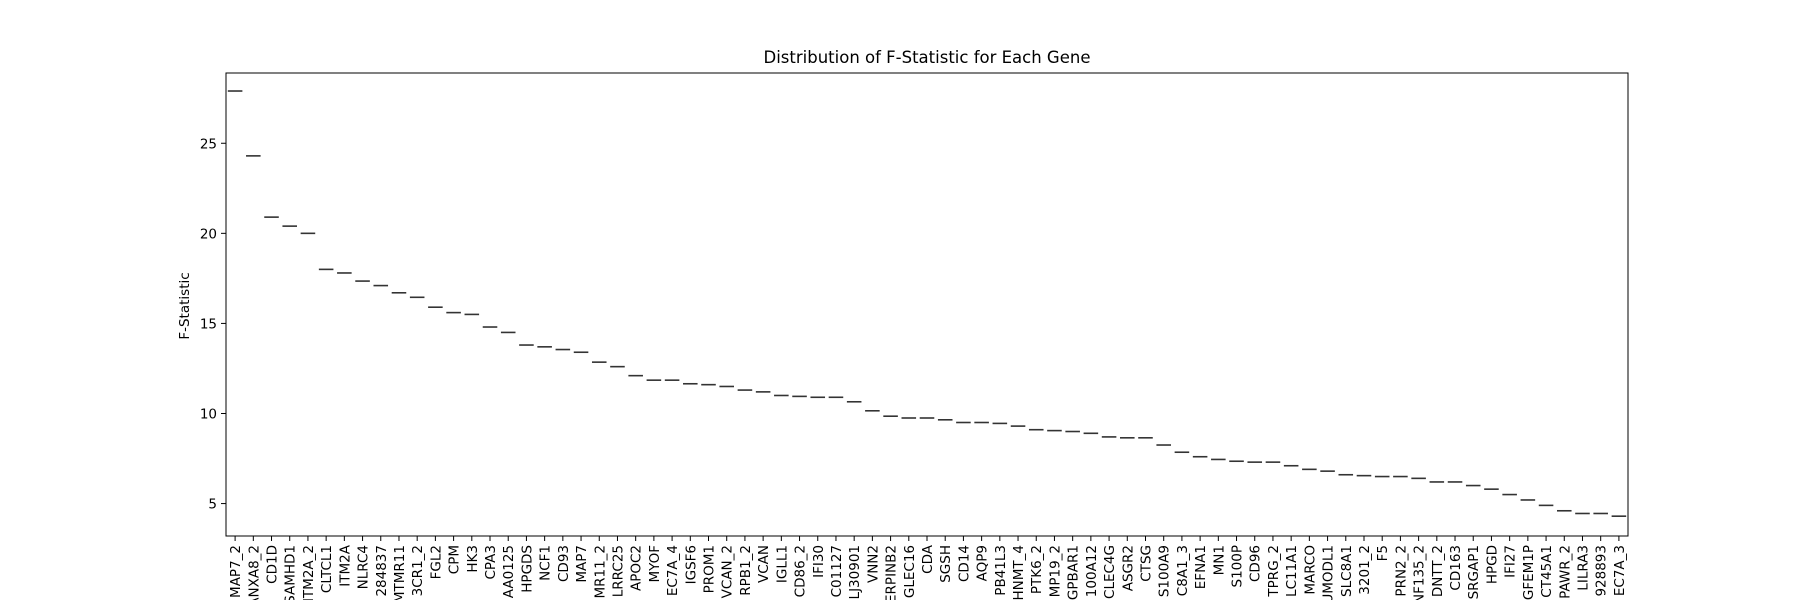 The width and height of the screenshot is (1800, 600). Describe the element at coordinates (364, 567) in the screenshot. I see `x-tick-label: NLRC4` at that location.